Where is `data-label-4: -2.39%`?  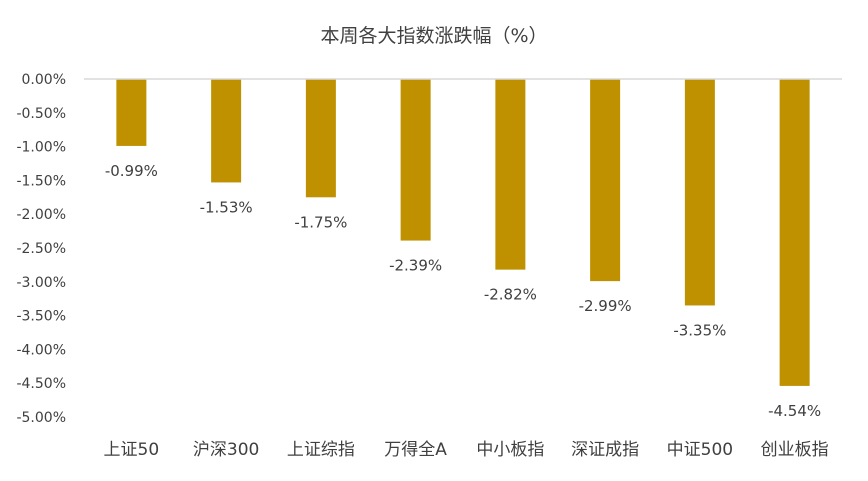
data-label-4: -2.39% is located at coordinates (415, 266).